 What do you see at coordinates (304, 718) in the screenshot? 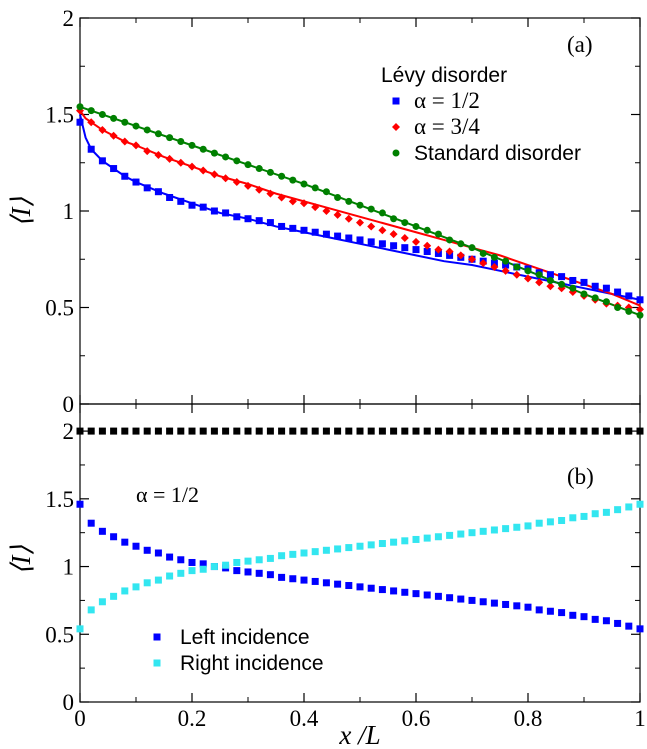
I see `x-tick-label: 0.4` at bounding box center [304, 718].